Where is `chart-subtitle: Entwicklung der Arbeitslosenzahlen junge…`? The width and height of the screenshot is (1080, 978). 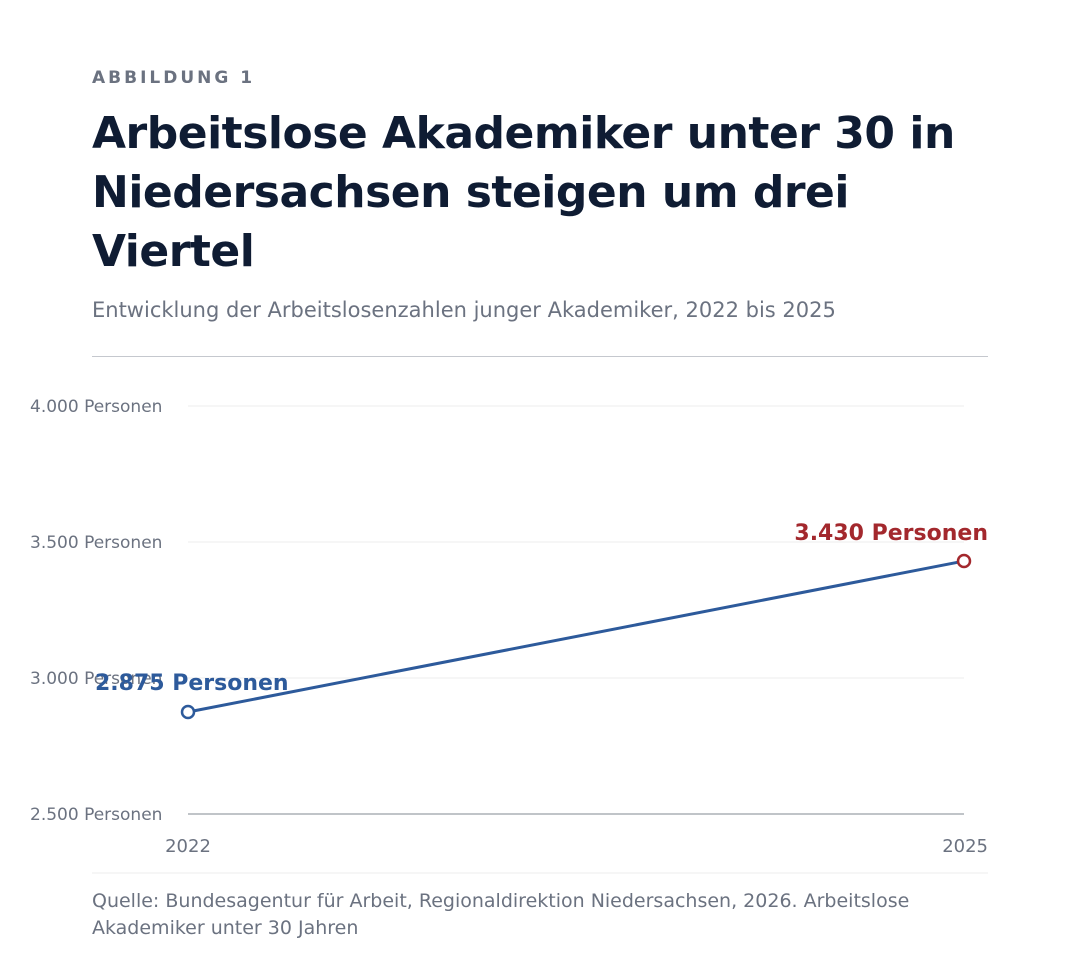 chart-subtitle: Entwicklung der Arbeitslosenzahlen junge… is located at coordinates (464, 310).